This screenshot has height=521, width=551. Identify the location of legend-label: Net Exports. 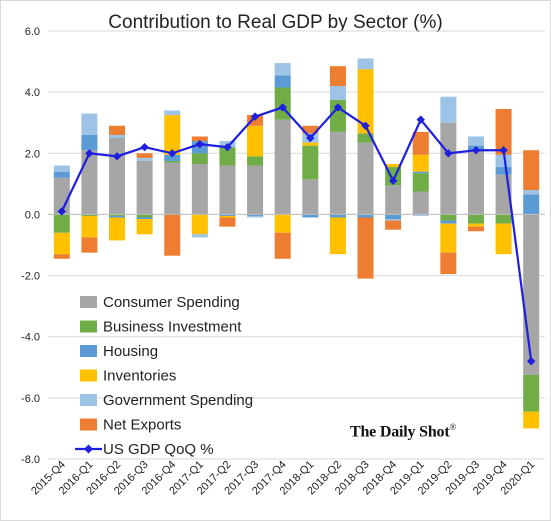
(142, 425).